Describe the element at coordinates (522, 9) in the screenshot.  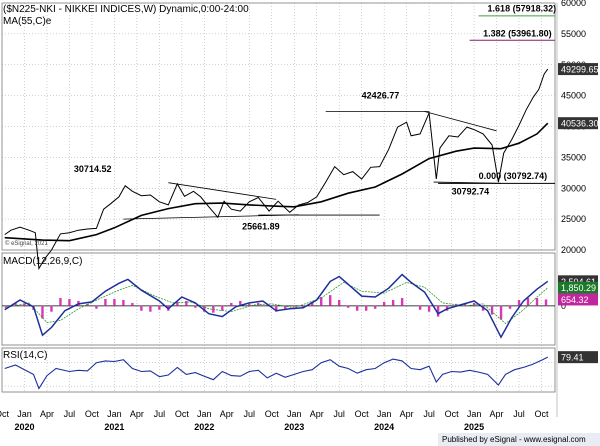
I see `price-annotation: 1.618 (57918.32)` at that location.